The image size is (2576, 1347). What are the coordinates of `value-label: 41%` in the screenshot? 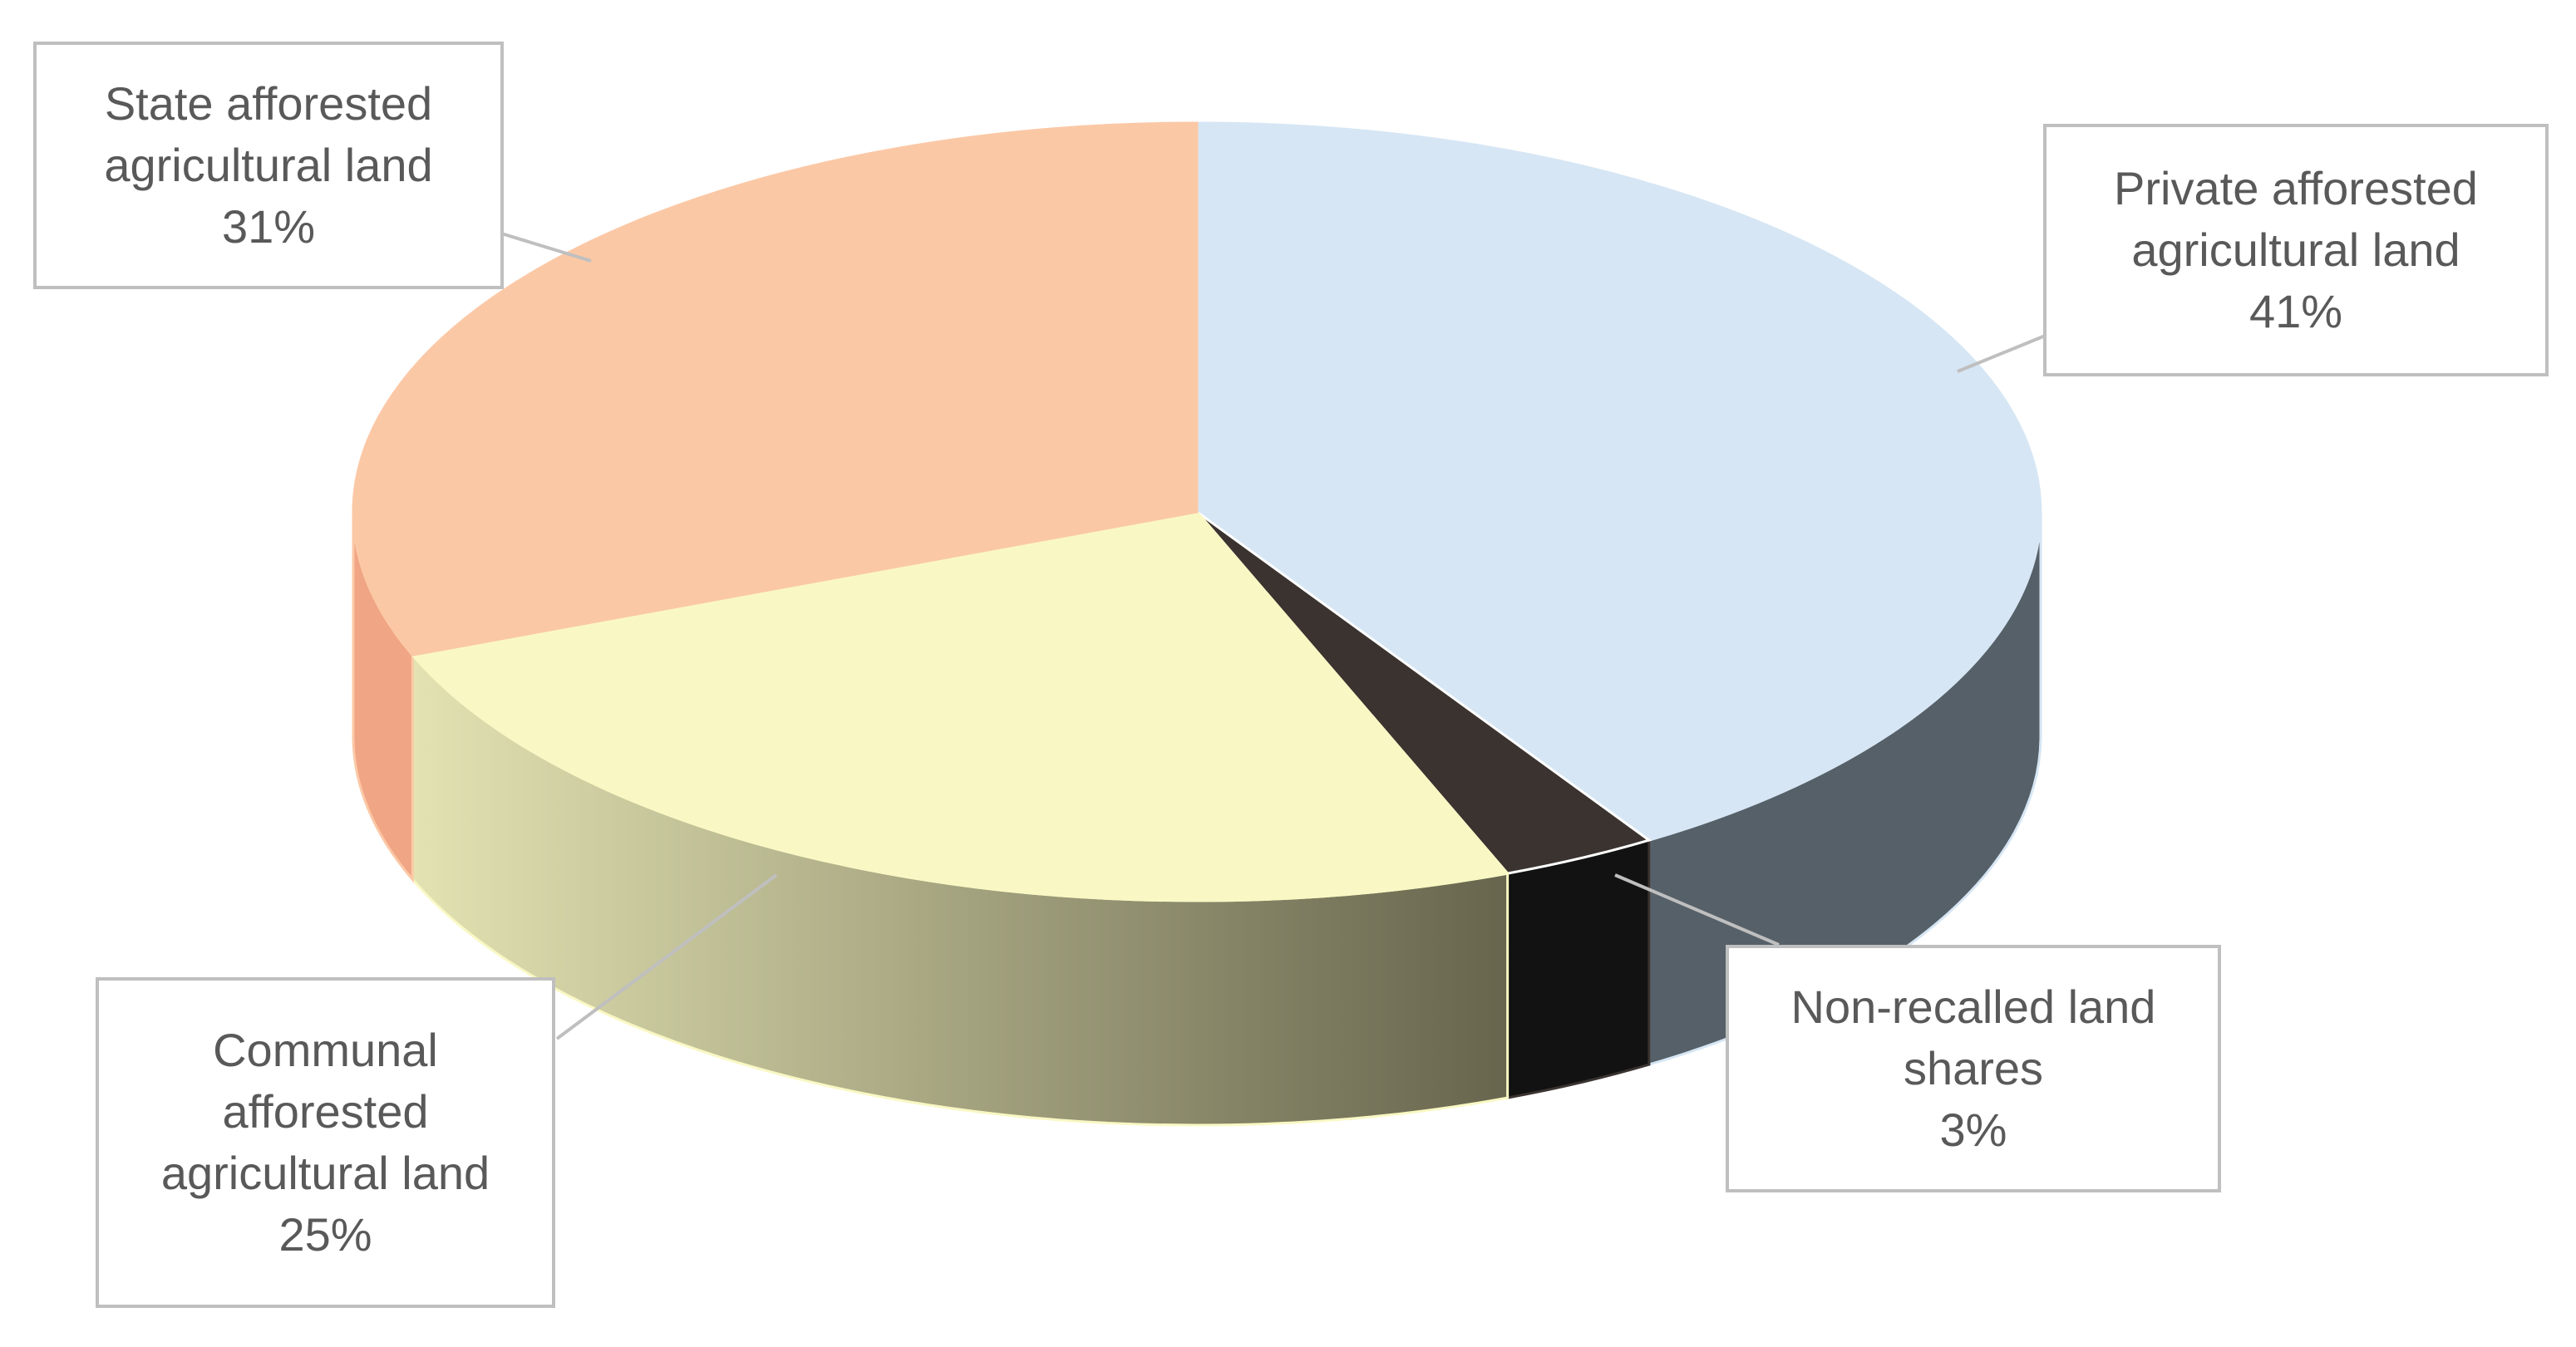 It's located at (2295, 310).